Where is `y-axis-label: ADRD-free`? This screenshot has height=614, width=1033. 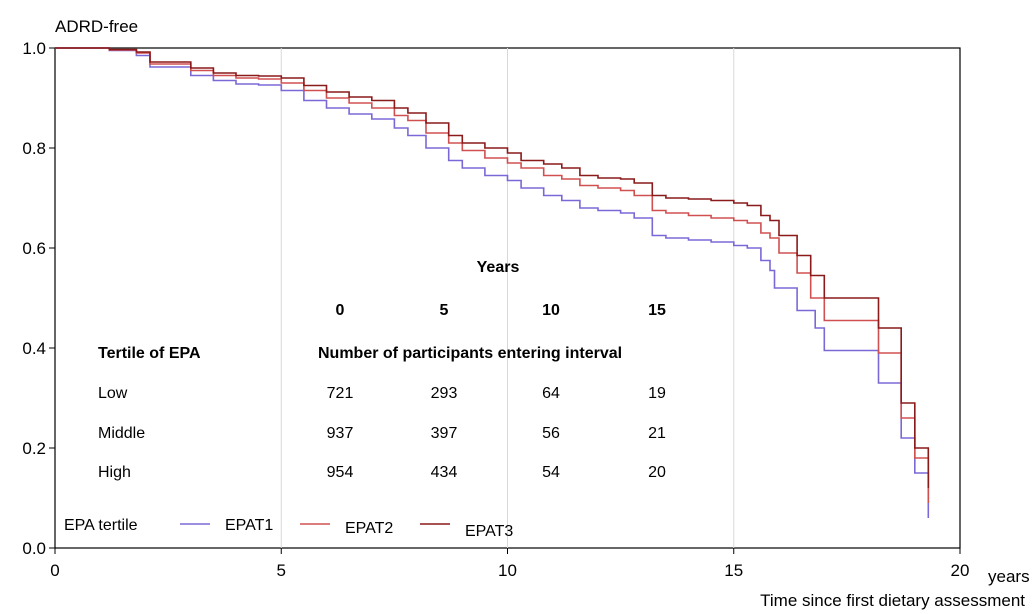
y-axis-label: ADRD-free is located at coordinates (96, 26).